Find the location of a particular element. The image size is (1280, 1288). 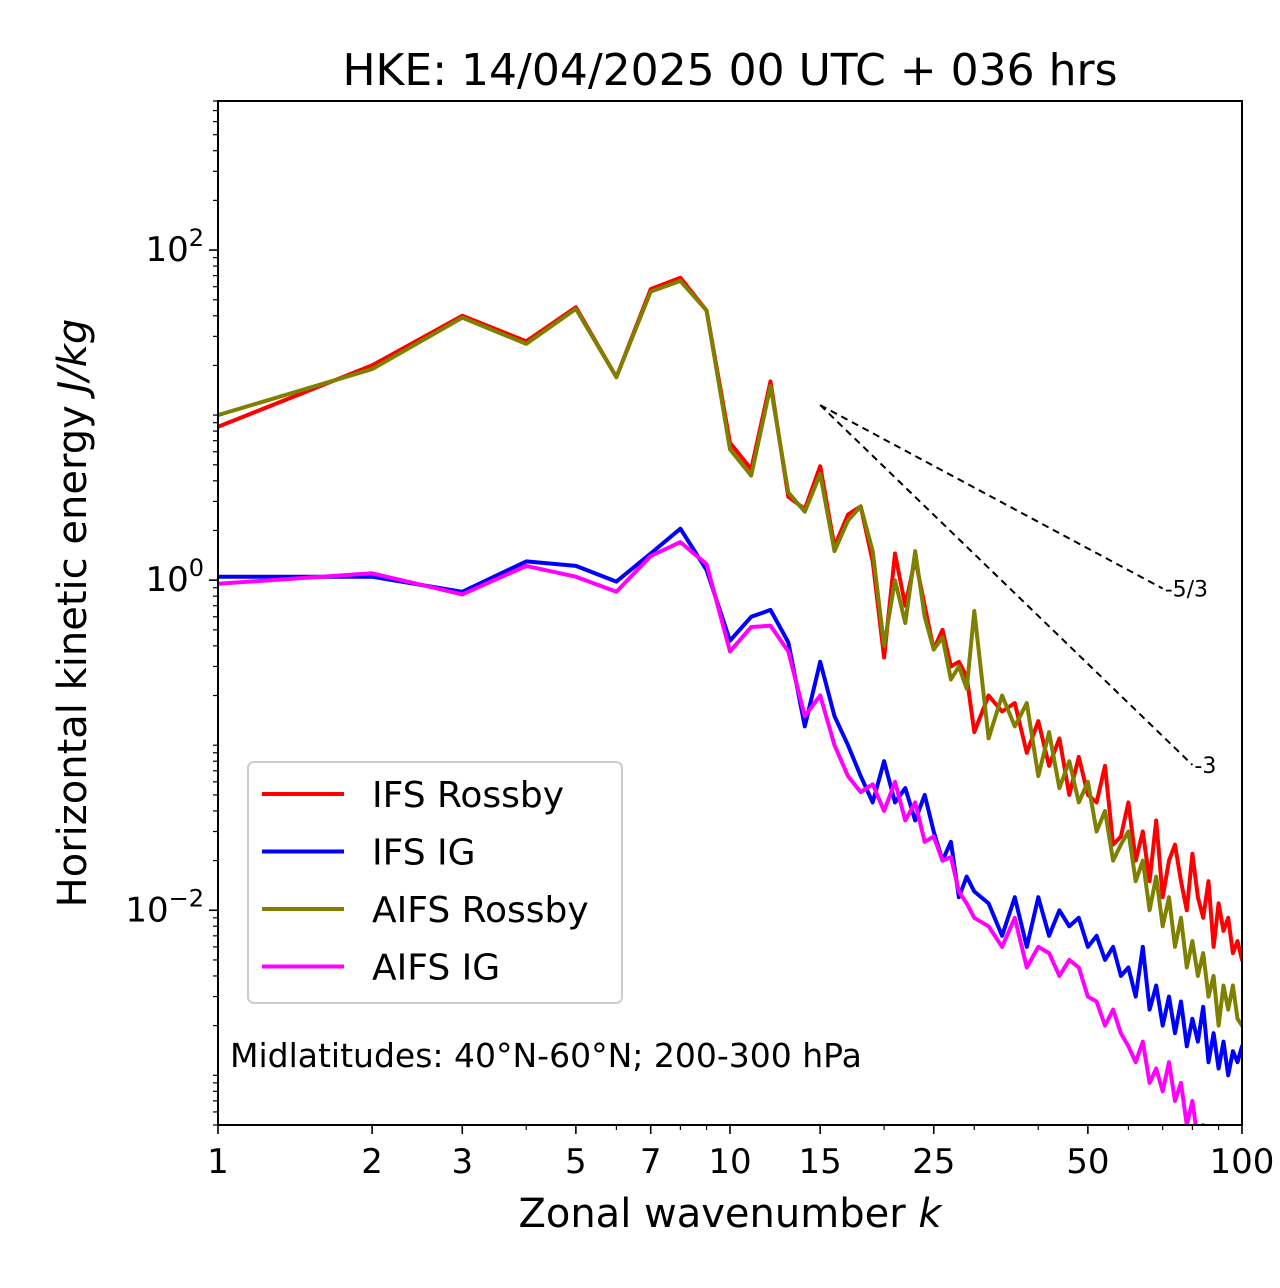

legend-label: IFS IG is located at coordinates (424, 853).